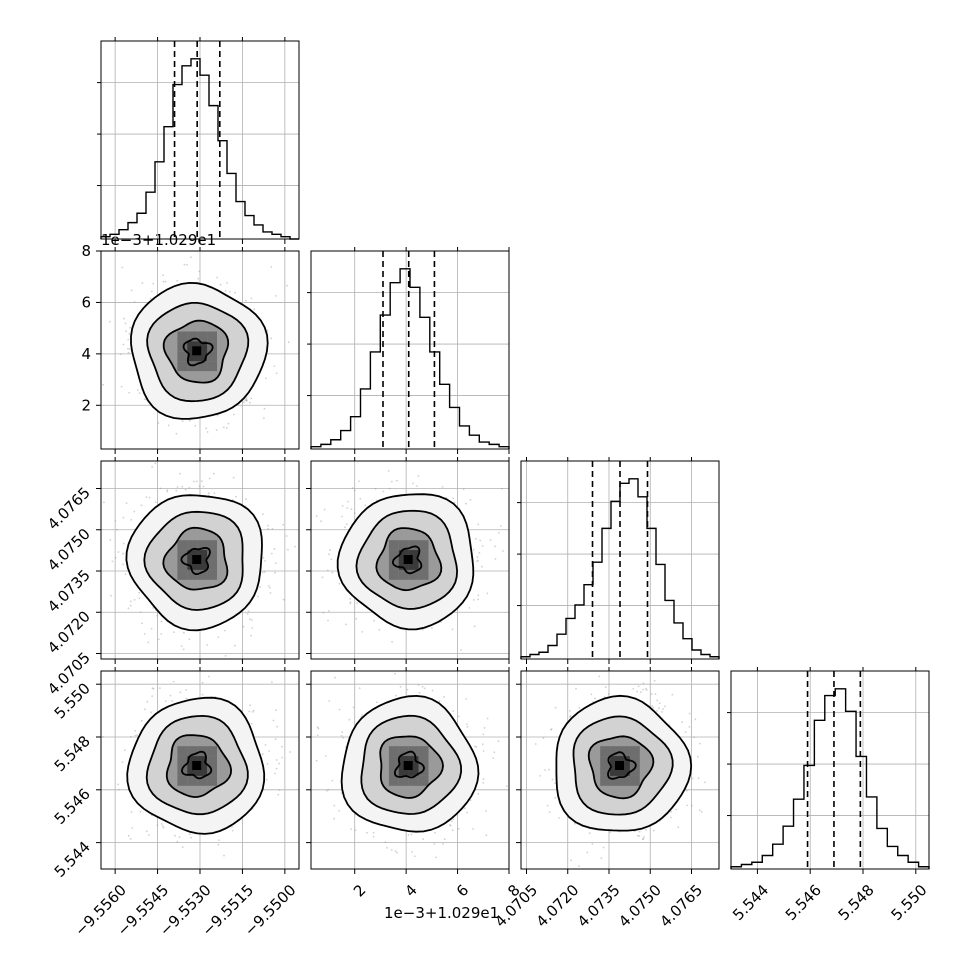 The height and width of the screenshot is (970, 970). What do you see at coordinates (408, 765) in the screenshot?
I see `density-peak` at bounding box center [408, 765].